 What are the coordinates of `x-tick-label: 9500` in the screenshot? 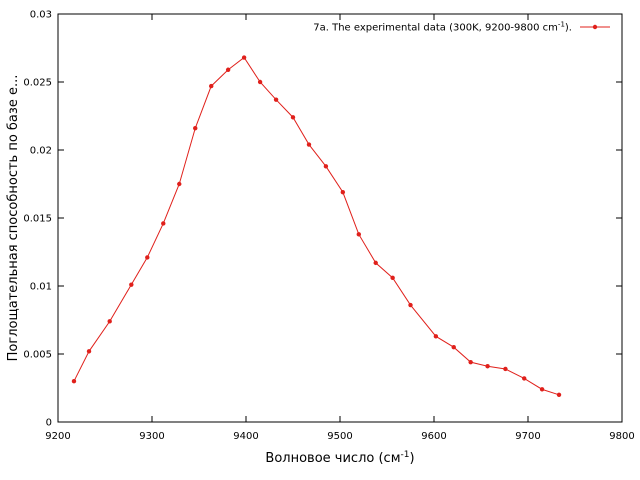 It's located at (339, 436).